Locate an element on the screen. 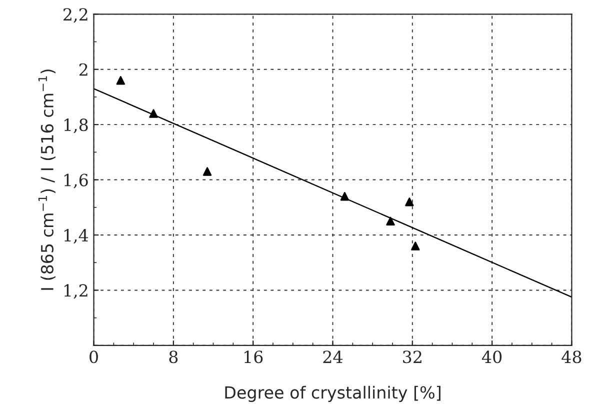 This screenshot has height=404, width=605. x-tick-label: 32 is located at coordinates (412, 357).